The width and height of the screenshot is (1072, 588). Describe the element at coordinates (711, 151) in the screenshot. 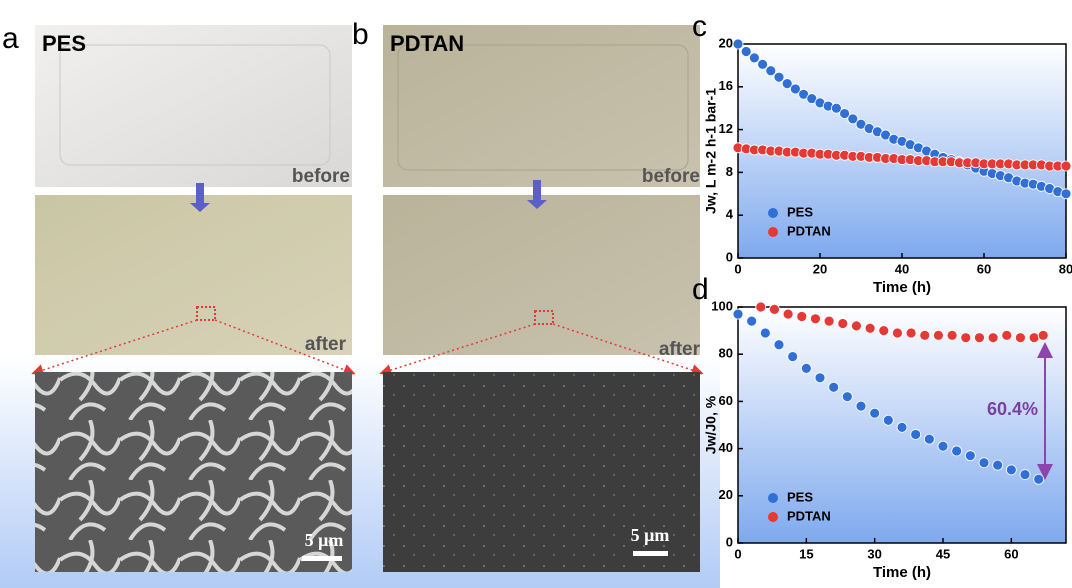

I see `y-axis-label: Jw, L m-2 h-1 bar-1` at that location.